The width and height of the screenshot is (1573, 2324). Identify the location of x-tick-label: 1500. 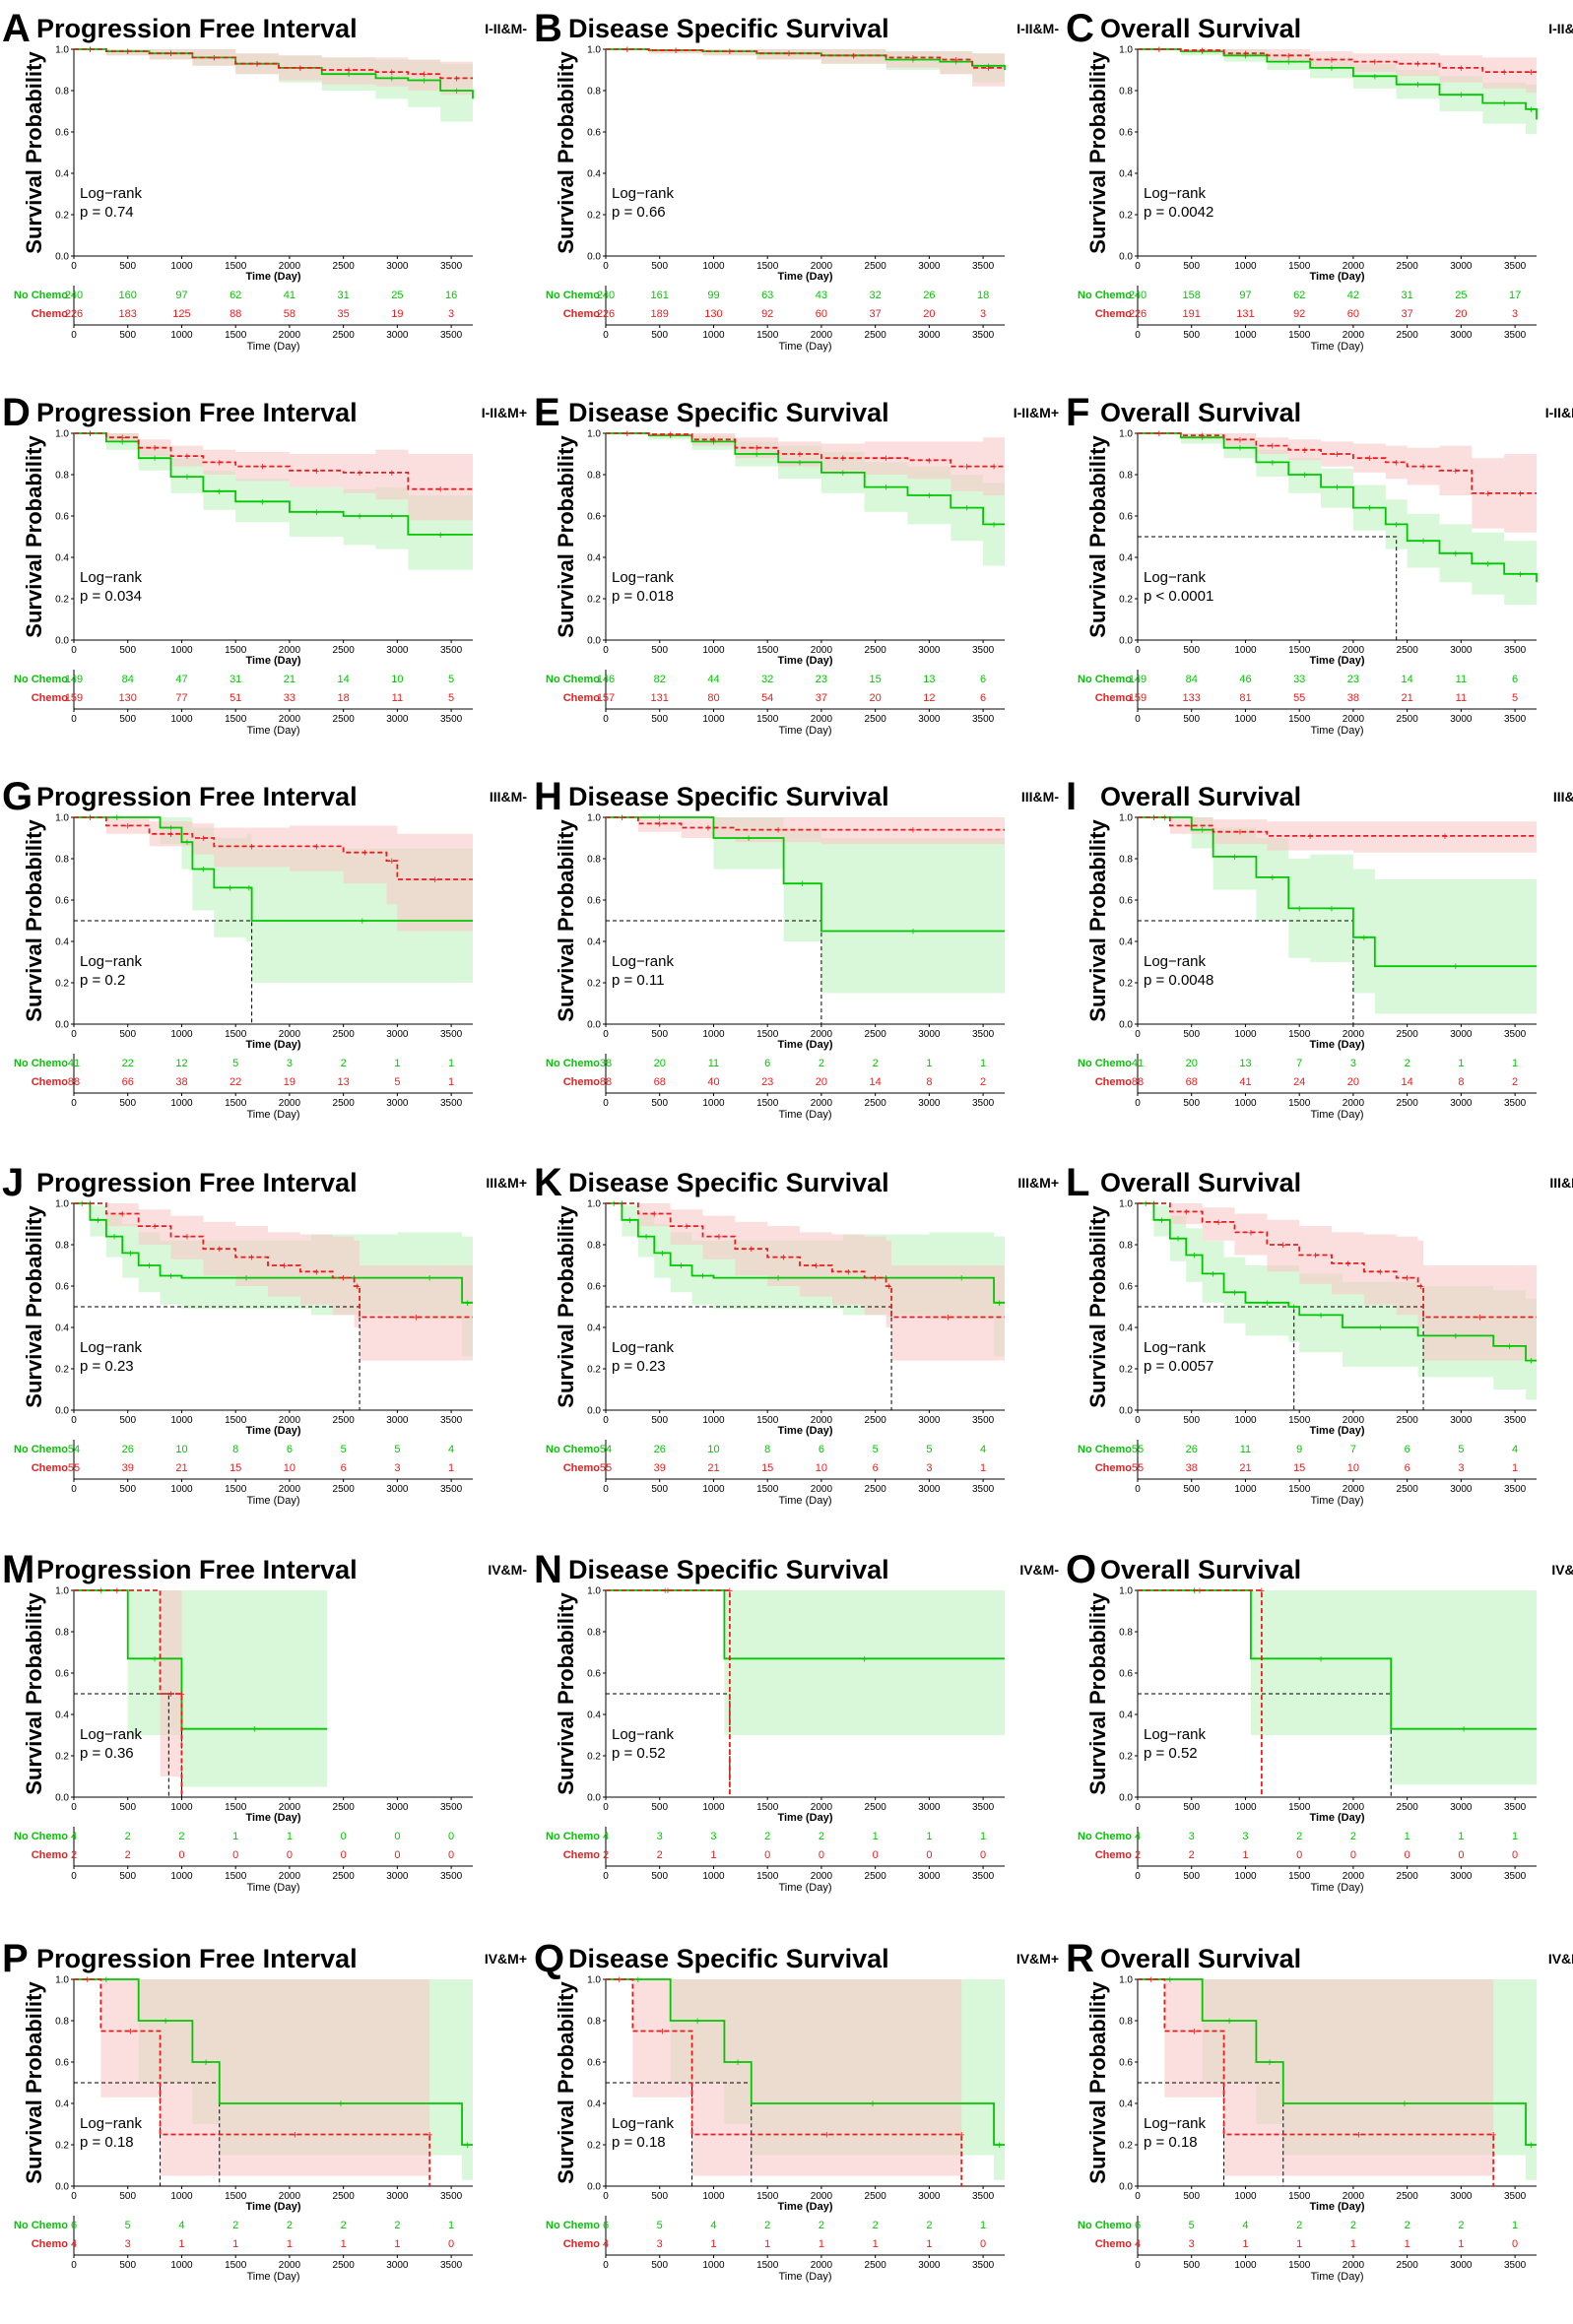
(767, 651).